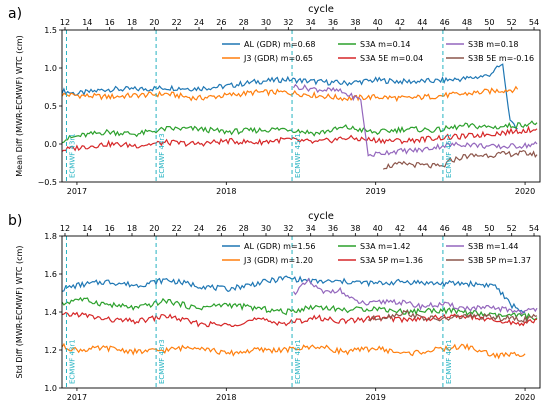 The image size is (550, 410). I want to click on cycle-tick-label: 16, so click(110, 228).